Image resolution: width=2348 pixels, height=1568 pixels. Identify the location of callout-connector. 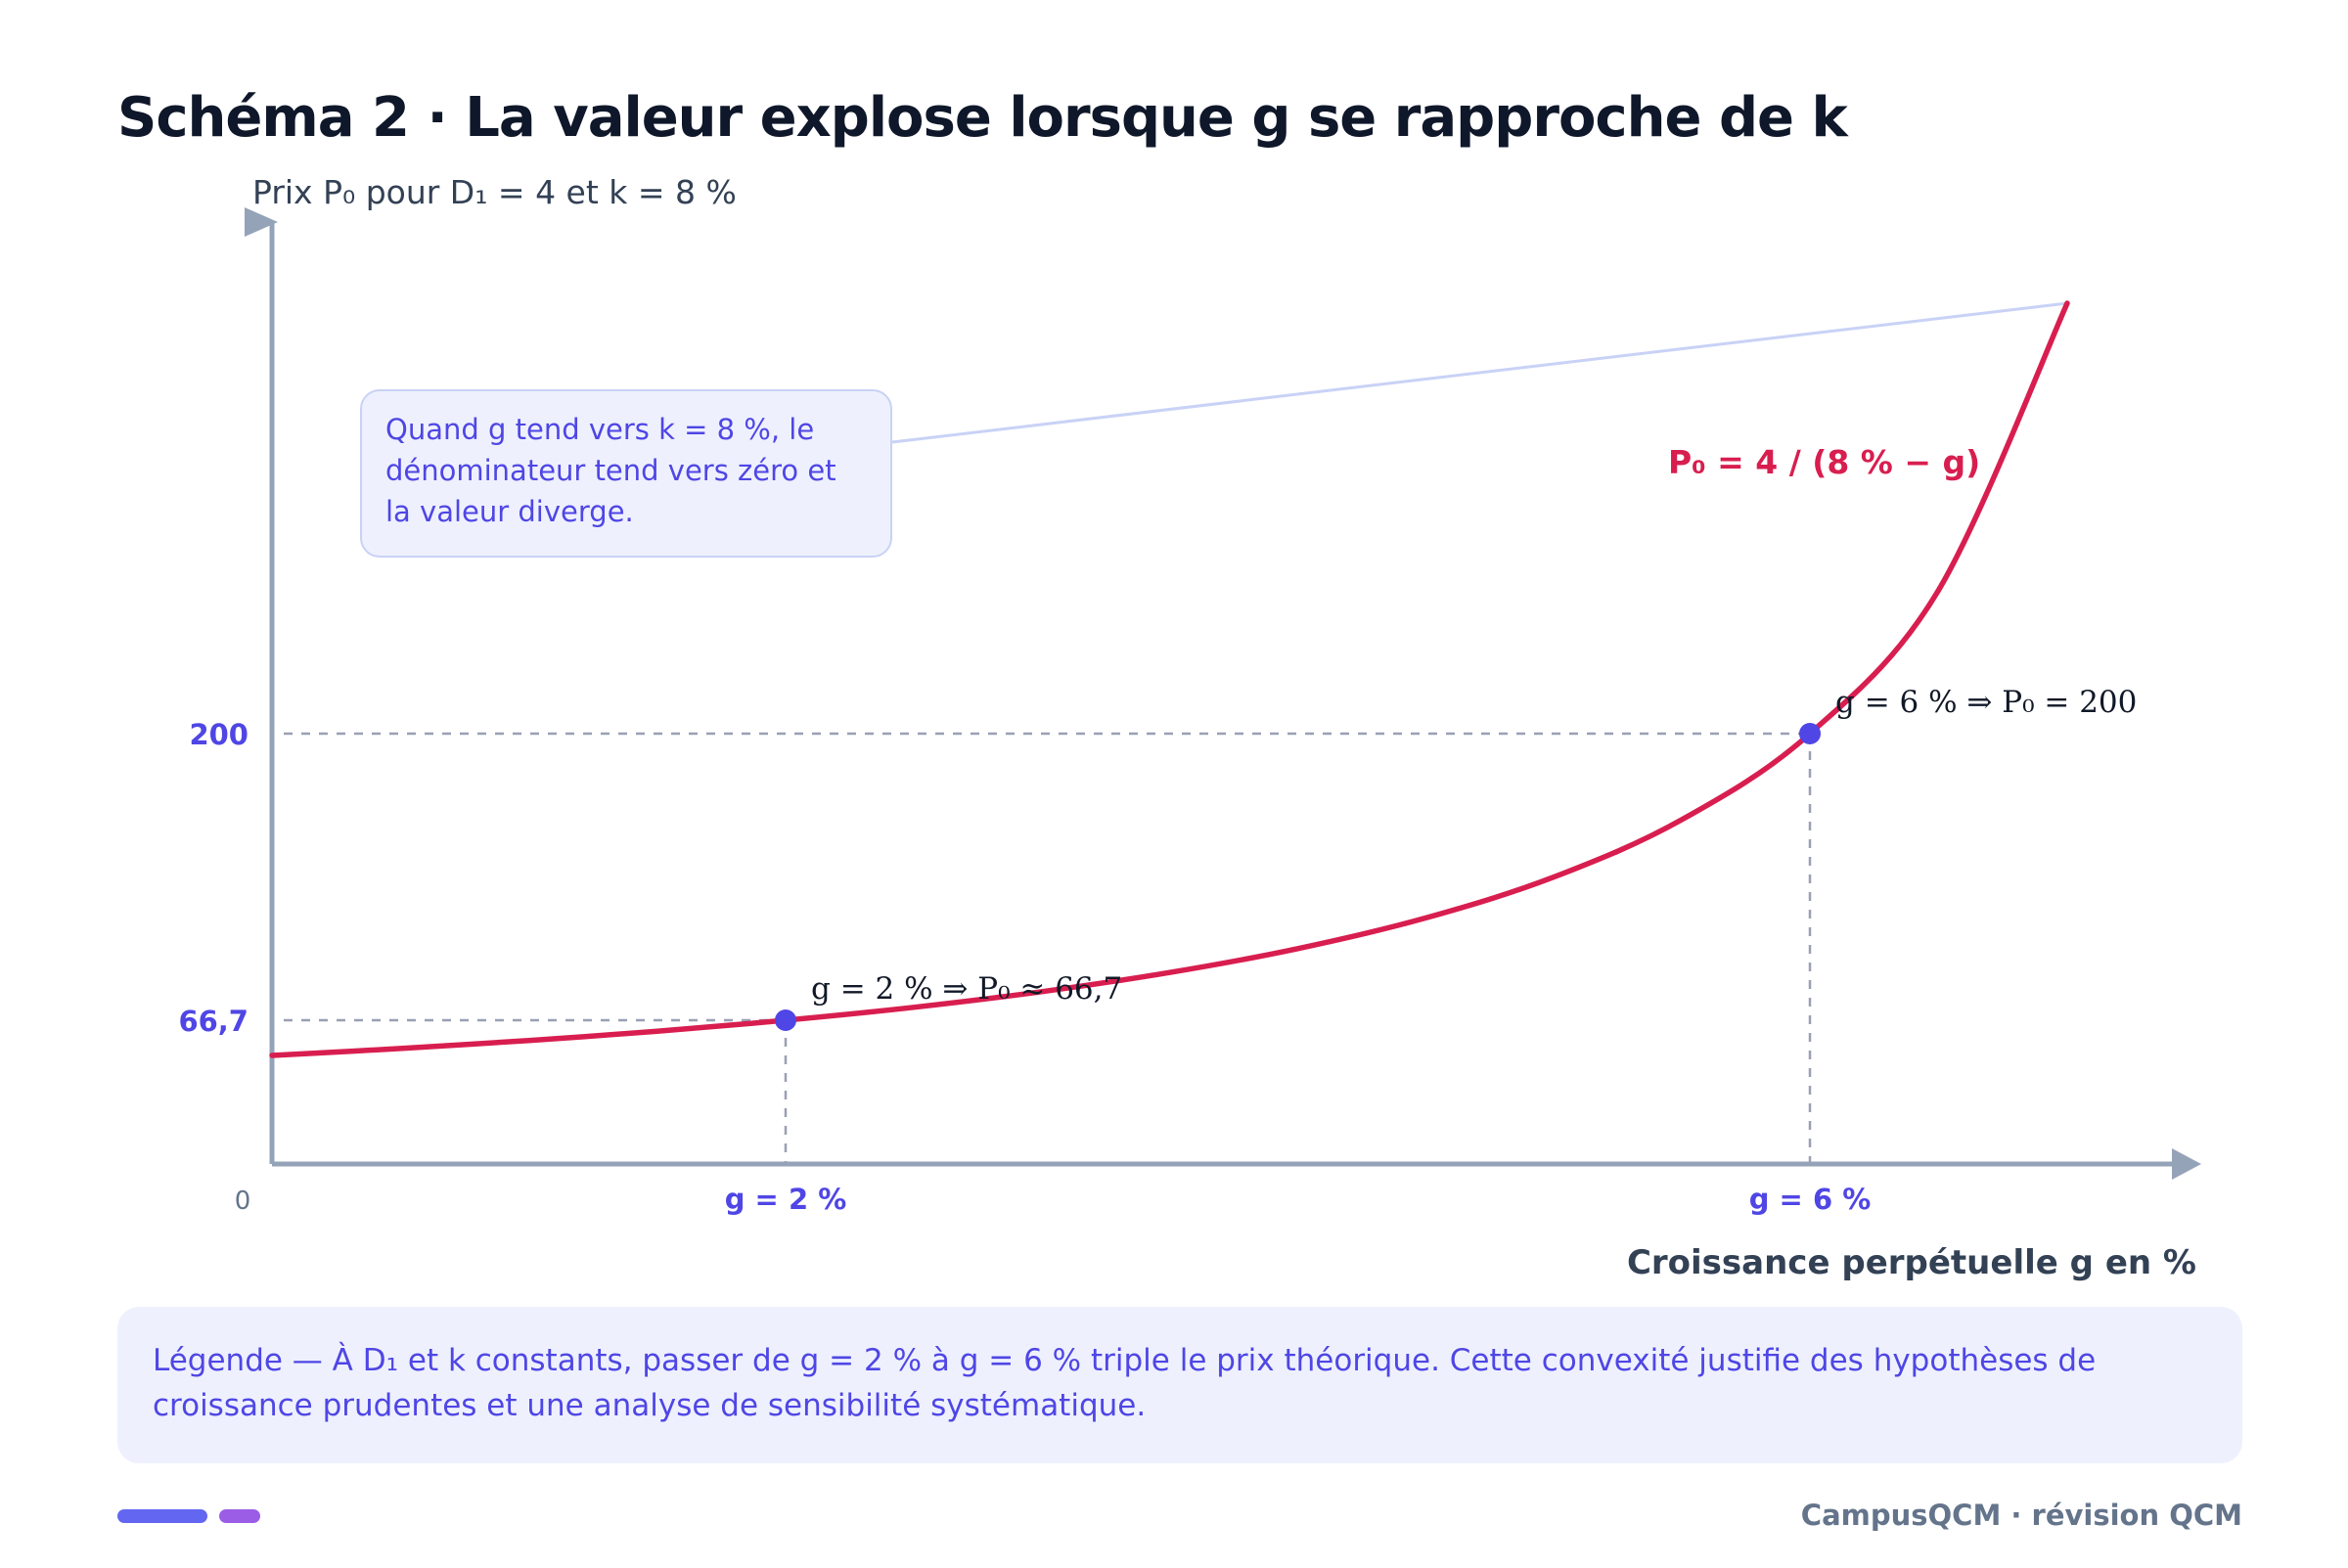
(1479, 372).